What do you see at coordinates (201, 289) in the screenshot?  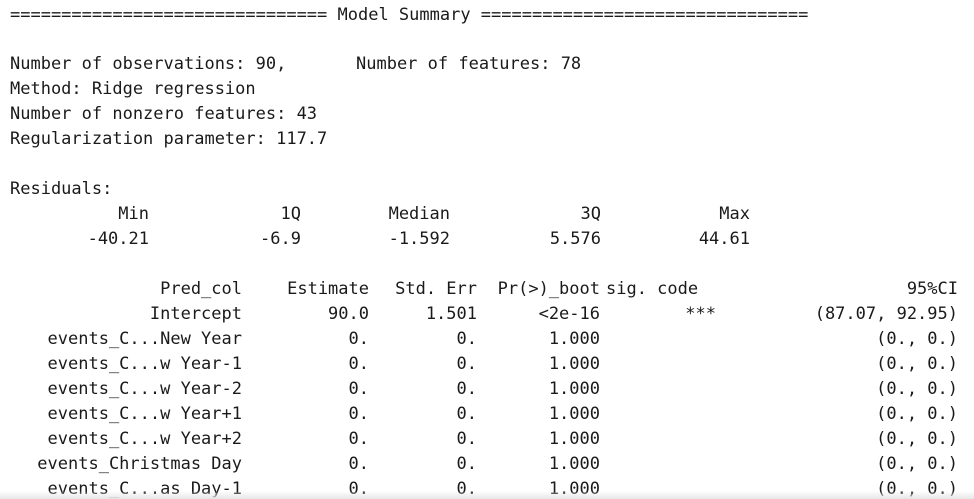 I see `col-header-pred-col: Pred_col` at bounding box center [201, 289].